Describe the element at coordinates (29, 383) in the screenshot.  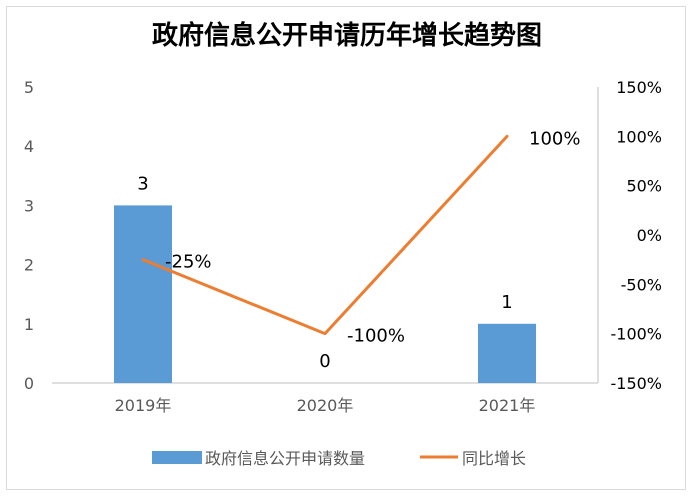
I see `left-tick-label: 0` at that location.